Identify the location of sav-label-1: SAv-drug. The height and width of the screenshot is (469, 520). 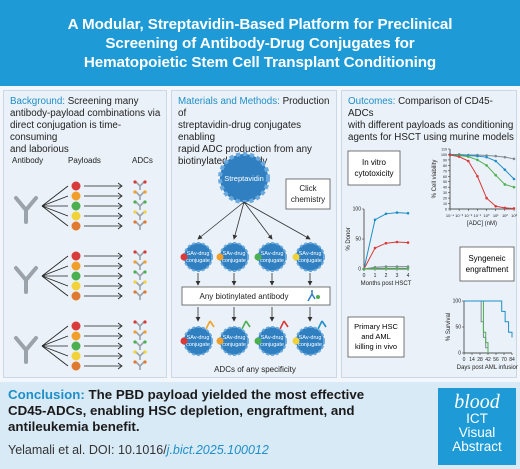
(234, 254).